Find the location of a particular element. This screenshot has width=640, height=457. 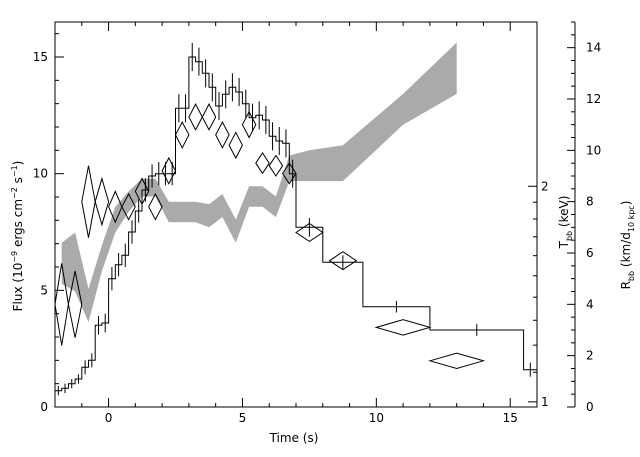

radius-tick-label: 6 is located at coordinates (590, 253).